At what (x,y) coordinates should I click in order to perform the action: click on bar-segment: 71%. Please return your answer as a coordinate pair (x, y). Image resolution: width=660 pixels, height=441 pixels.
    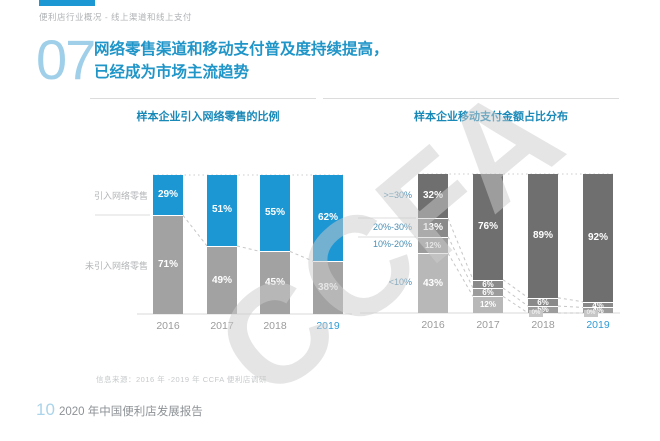
    Looking at the image, I should click on (168, 264).